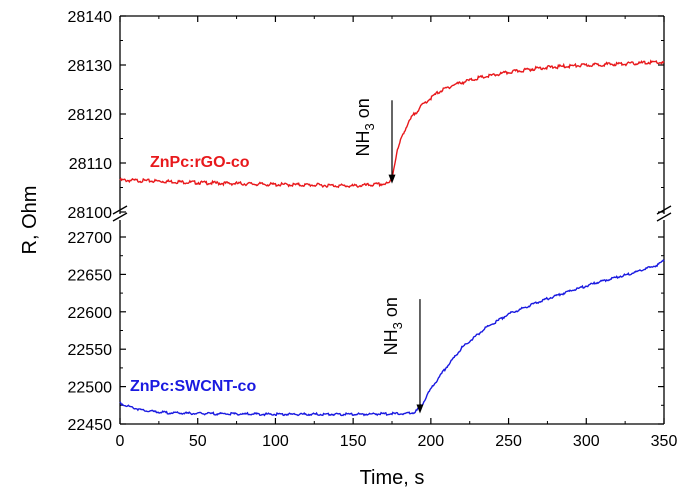  I want to click on x-tick-label: 200, so click(431, 441).